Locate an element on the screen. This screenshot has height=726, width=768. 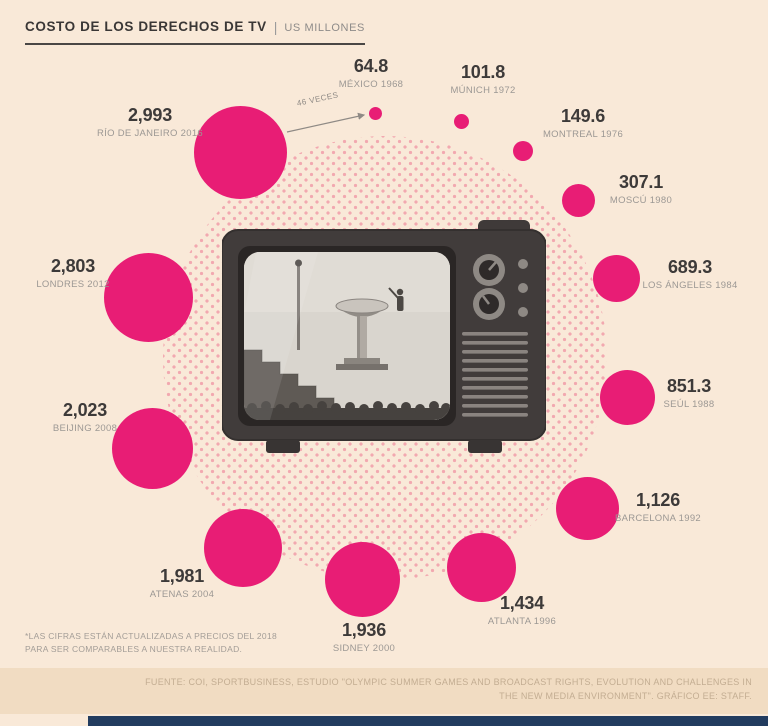
bubble-city: BARCELONA 1992 is located at coordinates (658, 518).